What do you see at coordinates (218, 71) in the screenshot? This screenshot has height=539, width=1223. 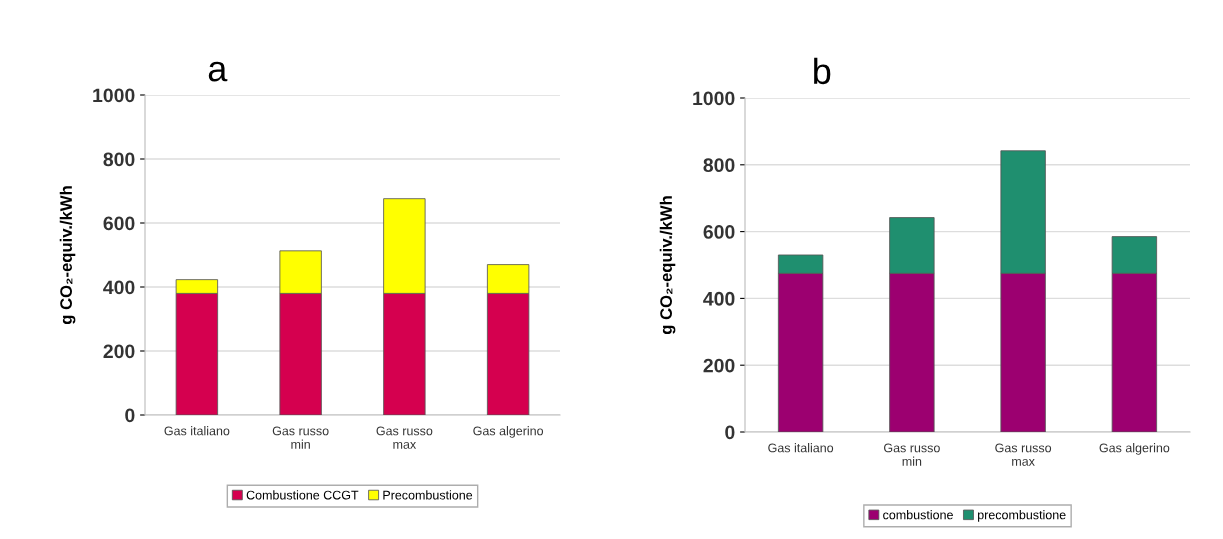 I see `chart-title: a` at bounding box center [218, 71].